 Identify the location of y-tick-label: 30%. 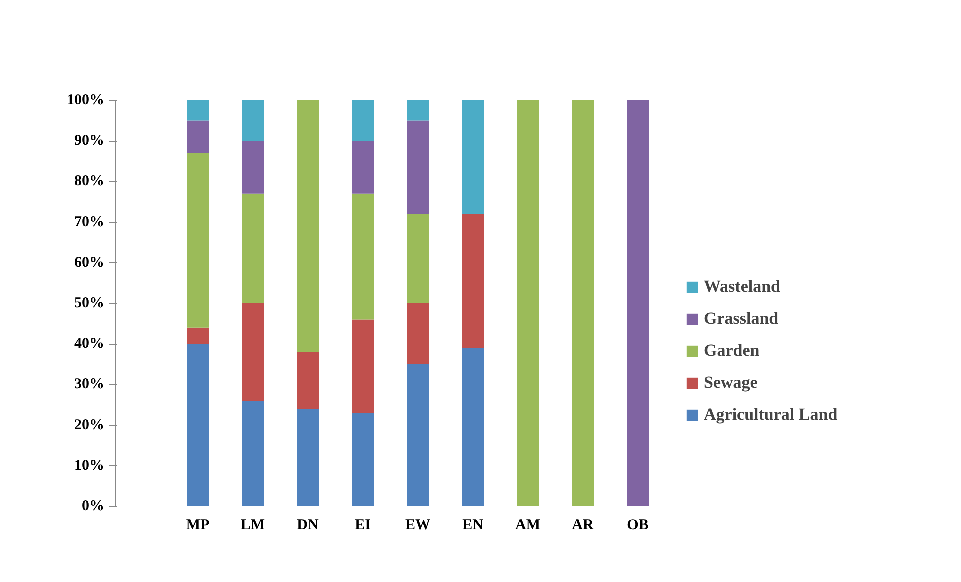
(89, 384).